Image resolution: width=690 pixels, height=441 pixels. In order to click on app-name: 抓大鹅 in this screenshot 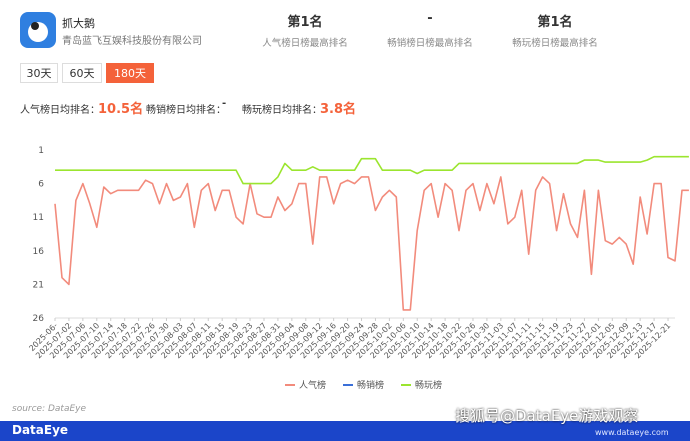, I will do `click(78, 23)`.